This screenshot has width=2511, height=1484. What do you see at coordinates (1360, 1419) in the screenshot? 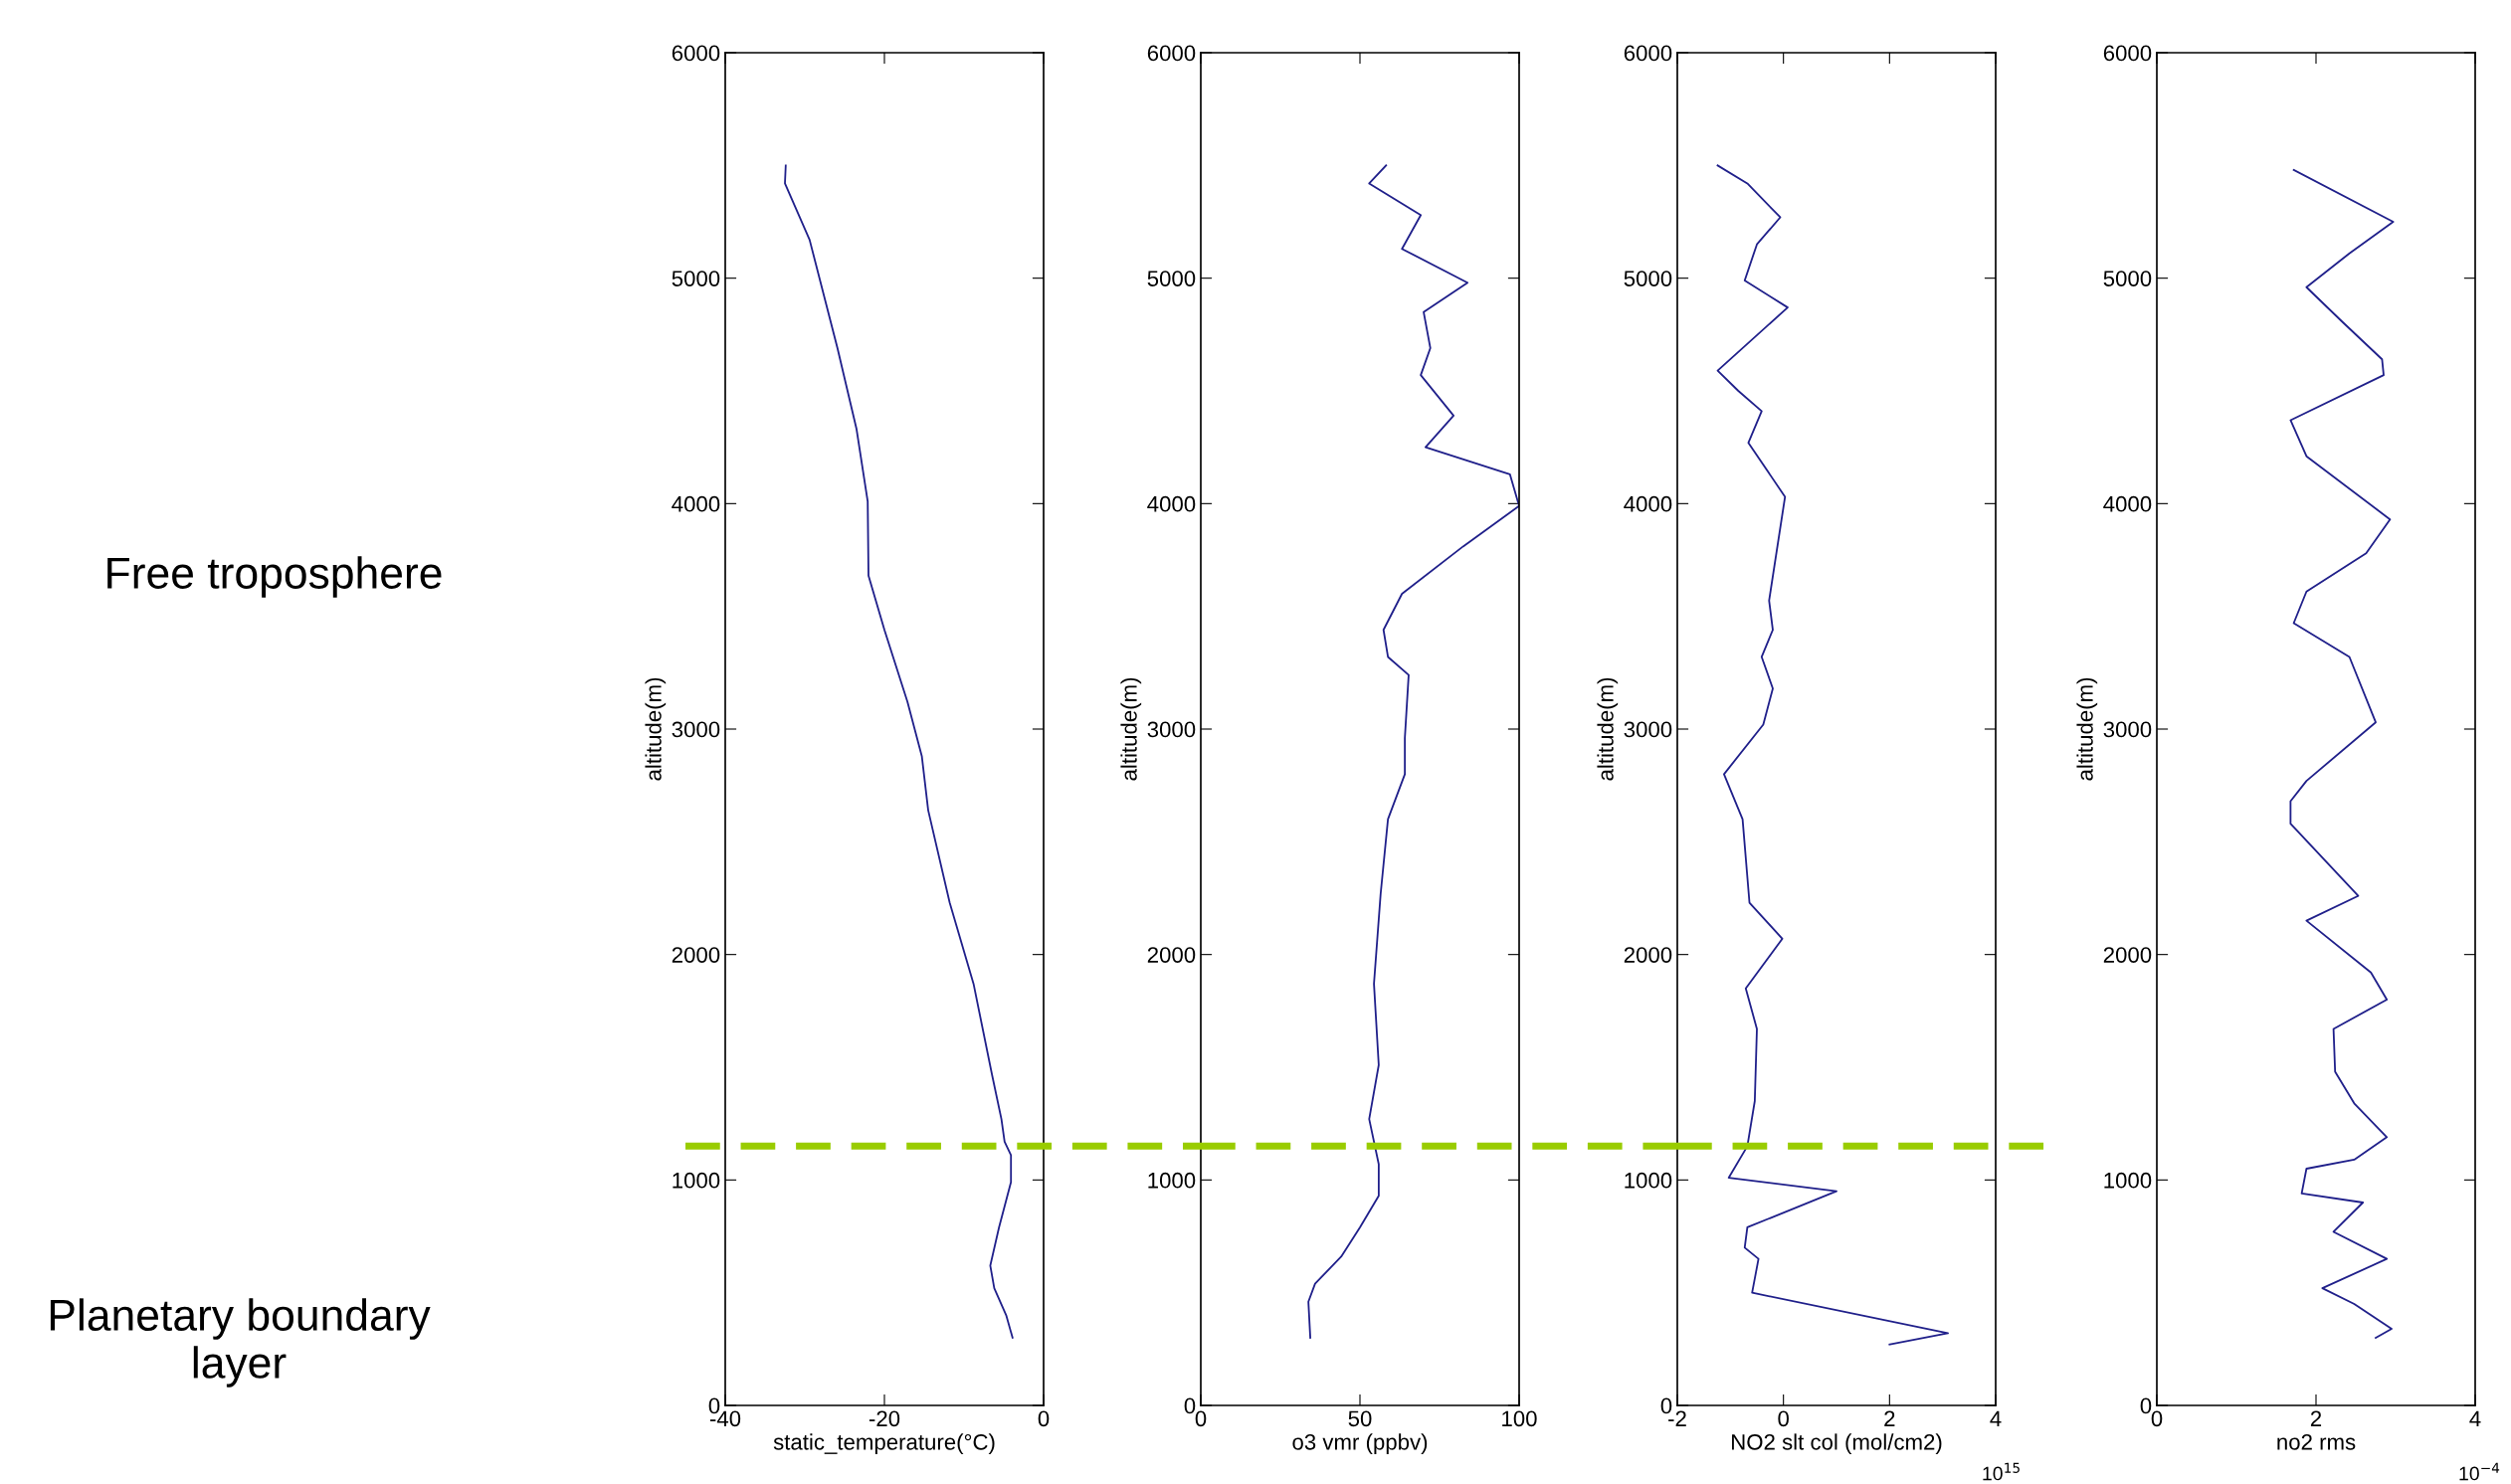
I see `x-tick-label: 50` at bounding box center [1360, 1419].